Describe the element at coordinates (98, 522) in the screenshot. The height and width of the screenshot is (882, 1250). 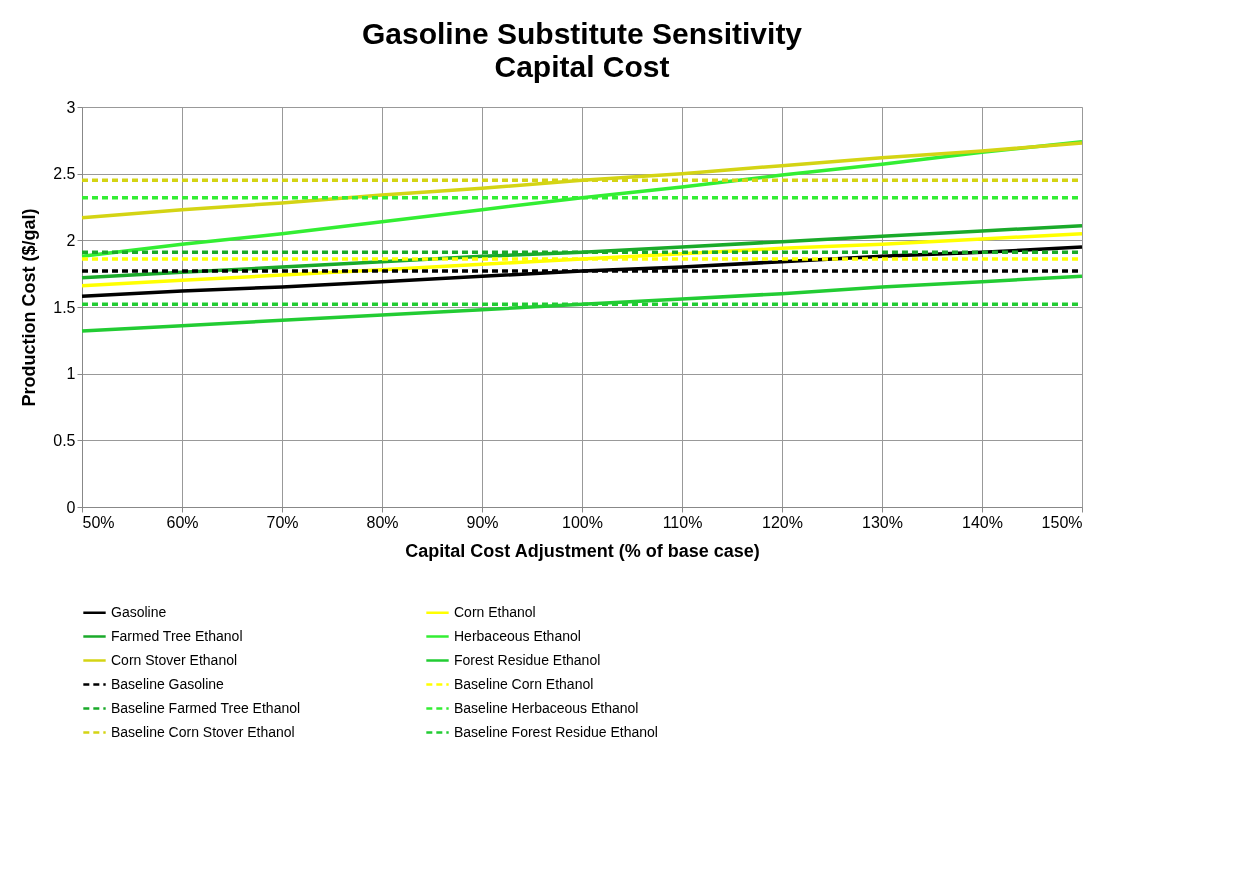
I see `x-tick-label: 50%` at that location.